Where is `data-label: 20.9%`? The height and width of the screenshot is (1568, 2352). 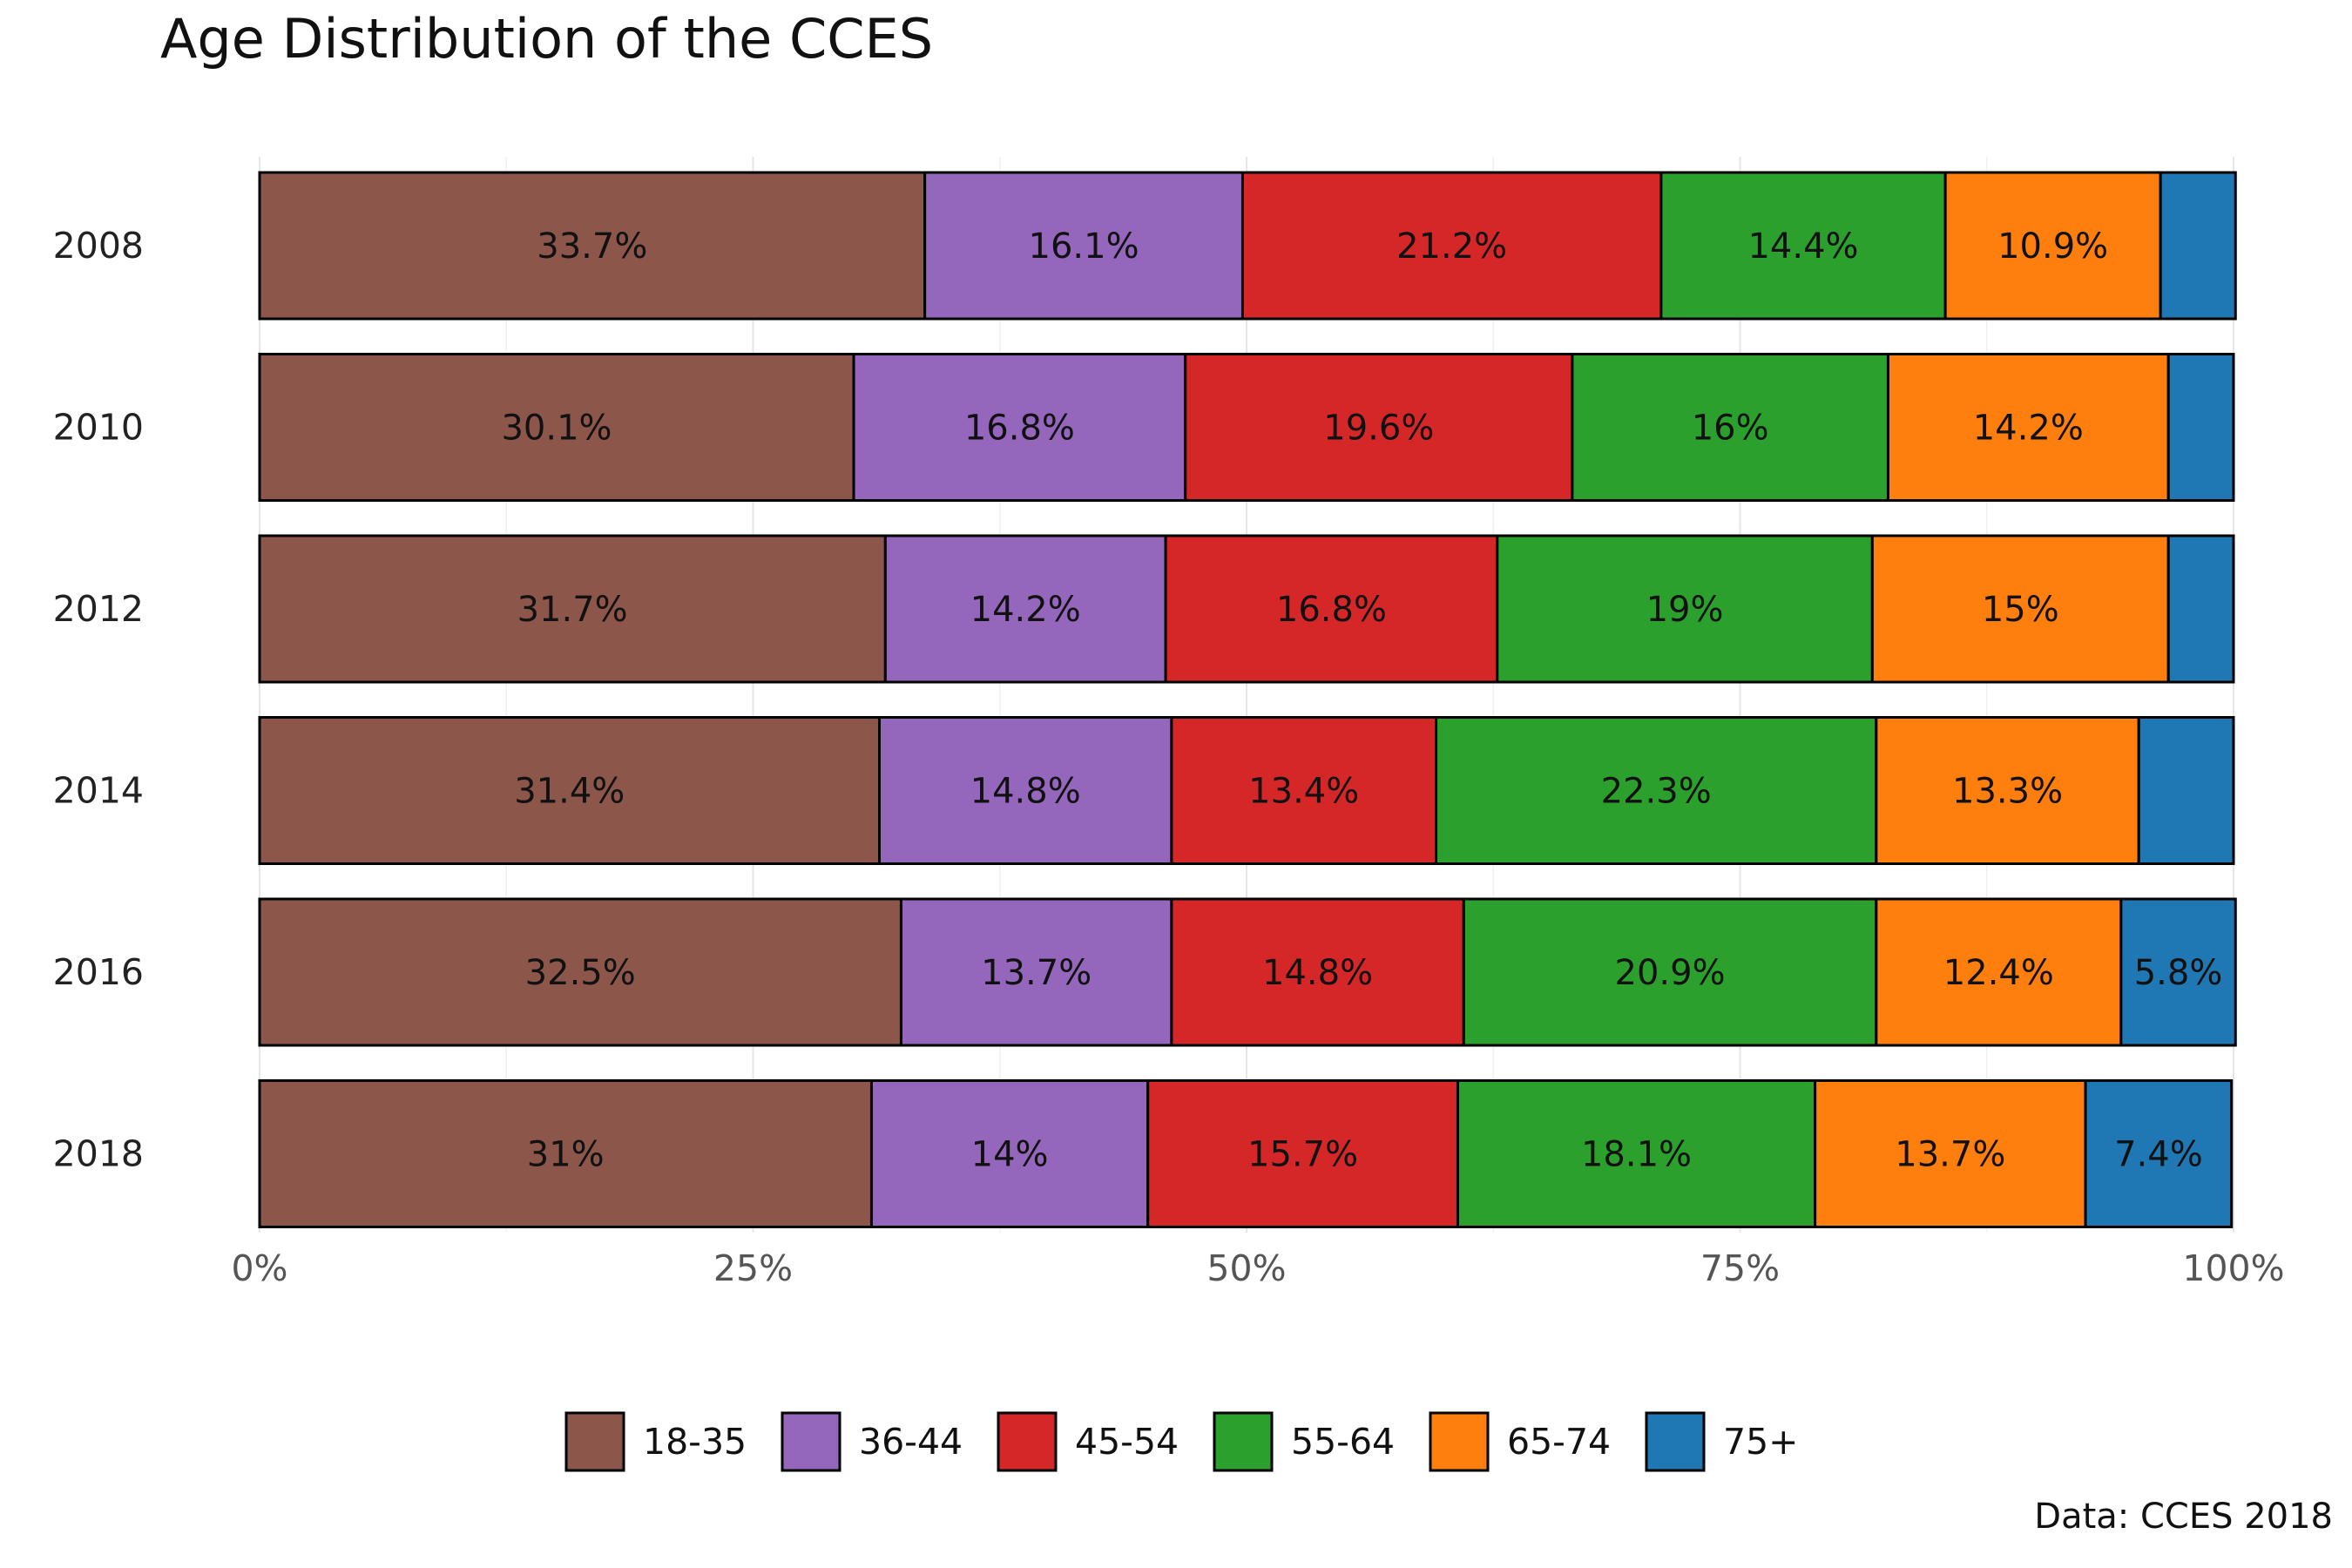
data-label: 20.9% is located at coordinates (1670, 973).